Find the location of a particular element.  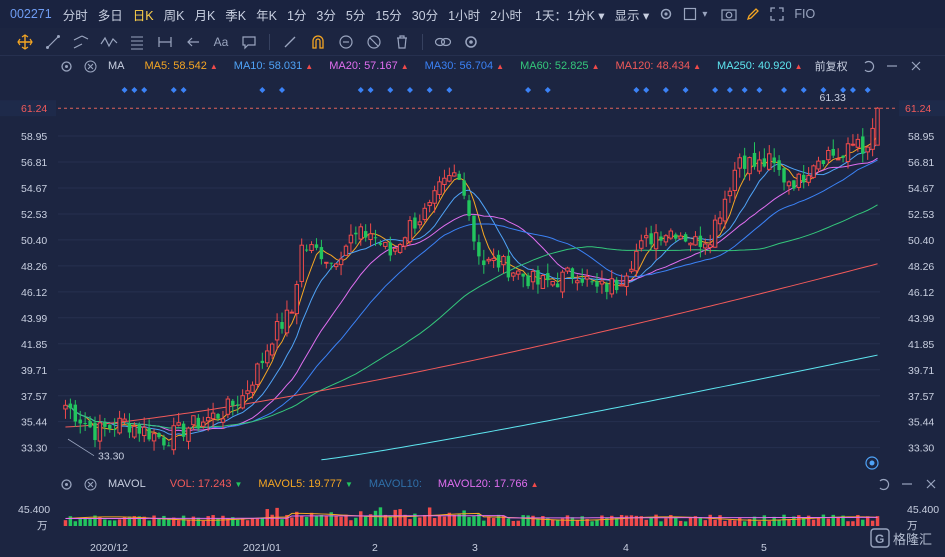

ruler-icon is located at coordinates (290, 42).